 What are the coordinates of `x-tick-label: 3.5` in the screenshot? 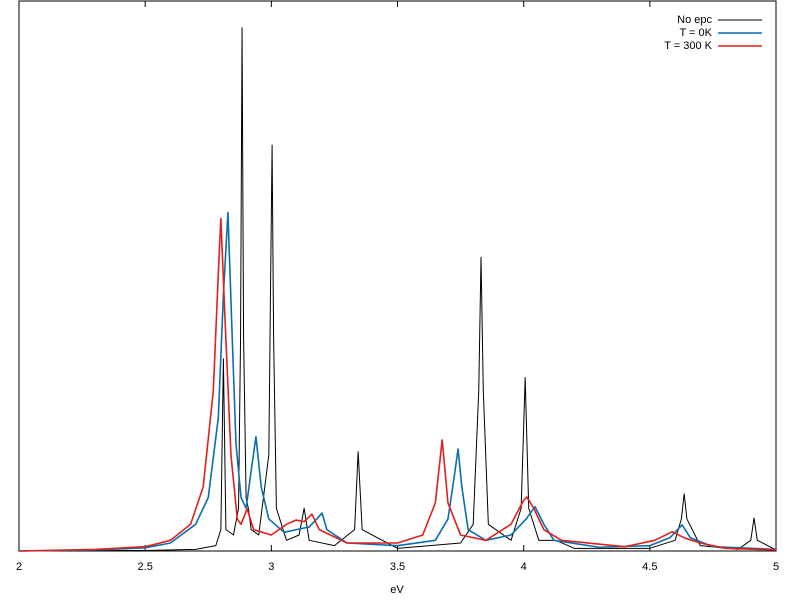 It's located at (397, 567).